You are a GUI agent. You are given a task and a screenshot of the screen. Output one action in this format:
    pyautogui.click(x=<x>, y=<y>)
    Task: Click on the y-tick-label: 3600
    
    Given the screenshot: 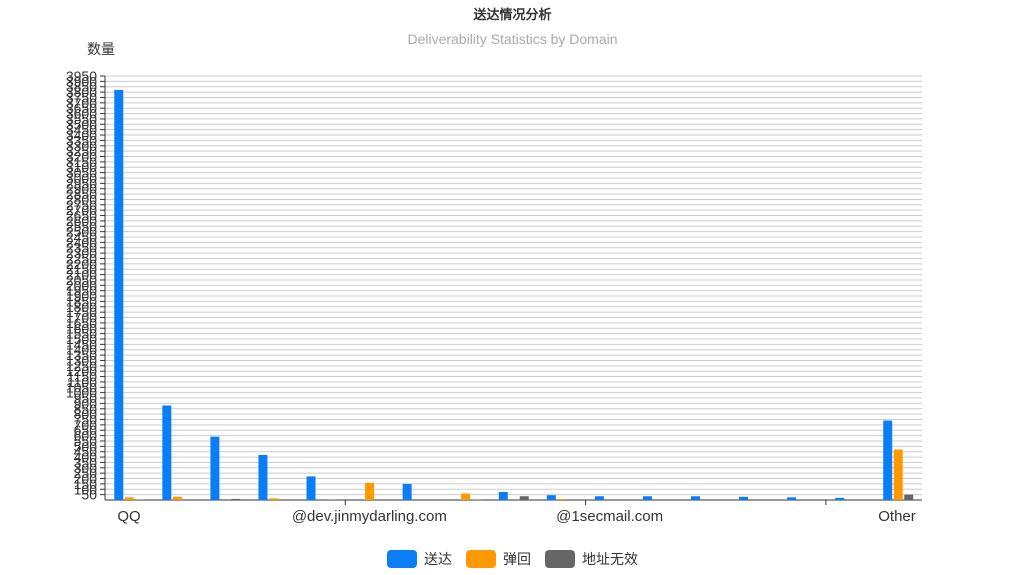 What is the action you would take?
    pyautogui.click(x=81, y=114)
    